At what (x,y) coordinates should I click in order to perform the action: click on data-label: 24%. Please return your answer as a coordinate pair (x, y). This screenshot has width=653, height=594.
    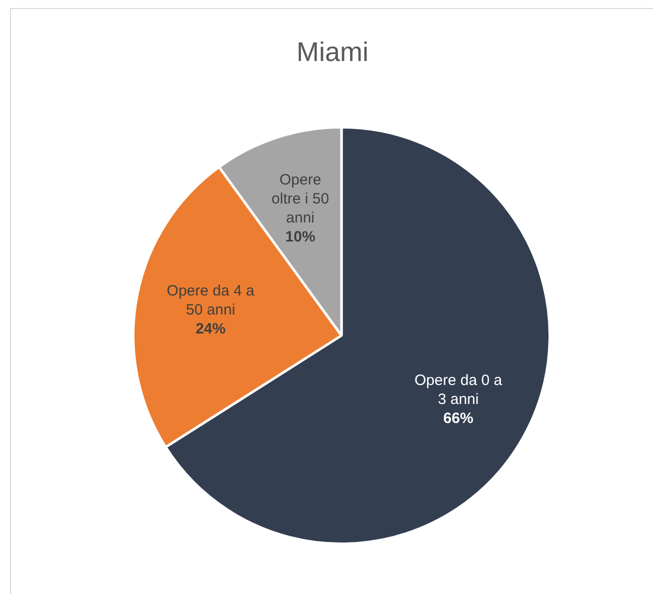
    Looking at the image, I should click on (211, 329).